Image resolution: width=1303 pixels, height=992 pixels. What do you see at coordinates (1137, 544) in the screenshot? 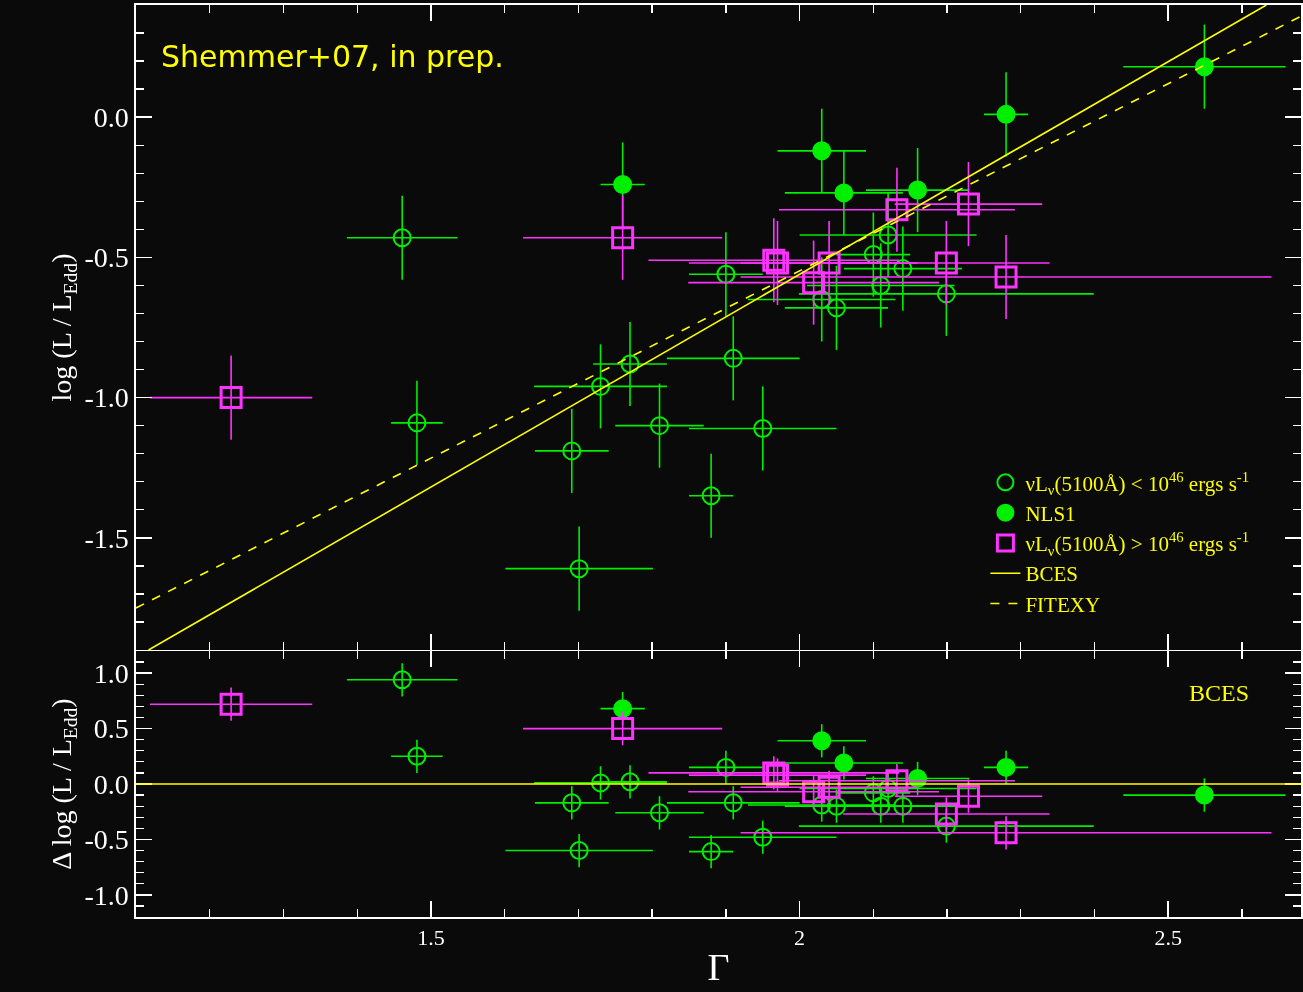
I see `legend-label: νL$_{ν}$(5100Å) > 10$^{46}$ ergs s$^{-1}$` at bounding box center [1137, 544].